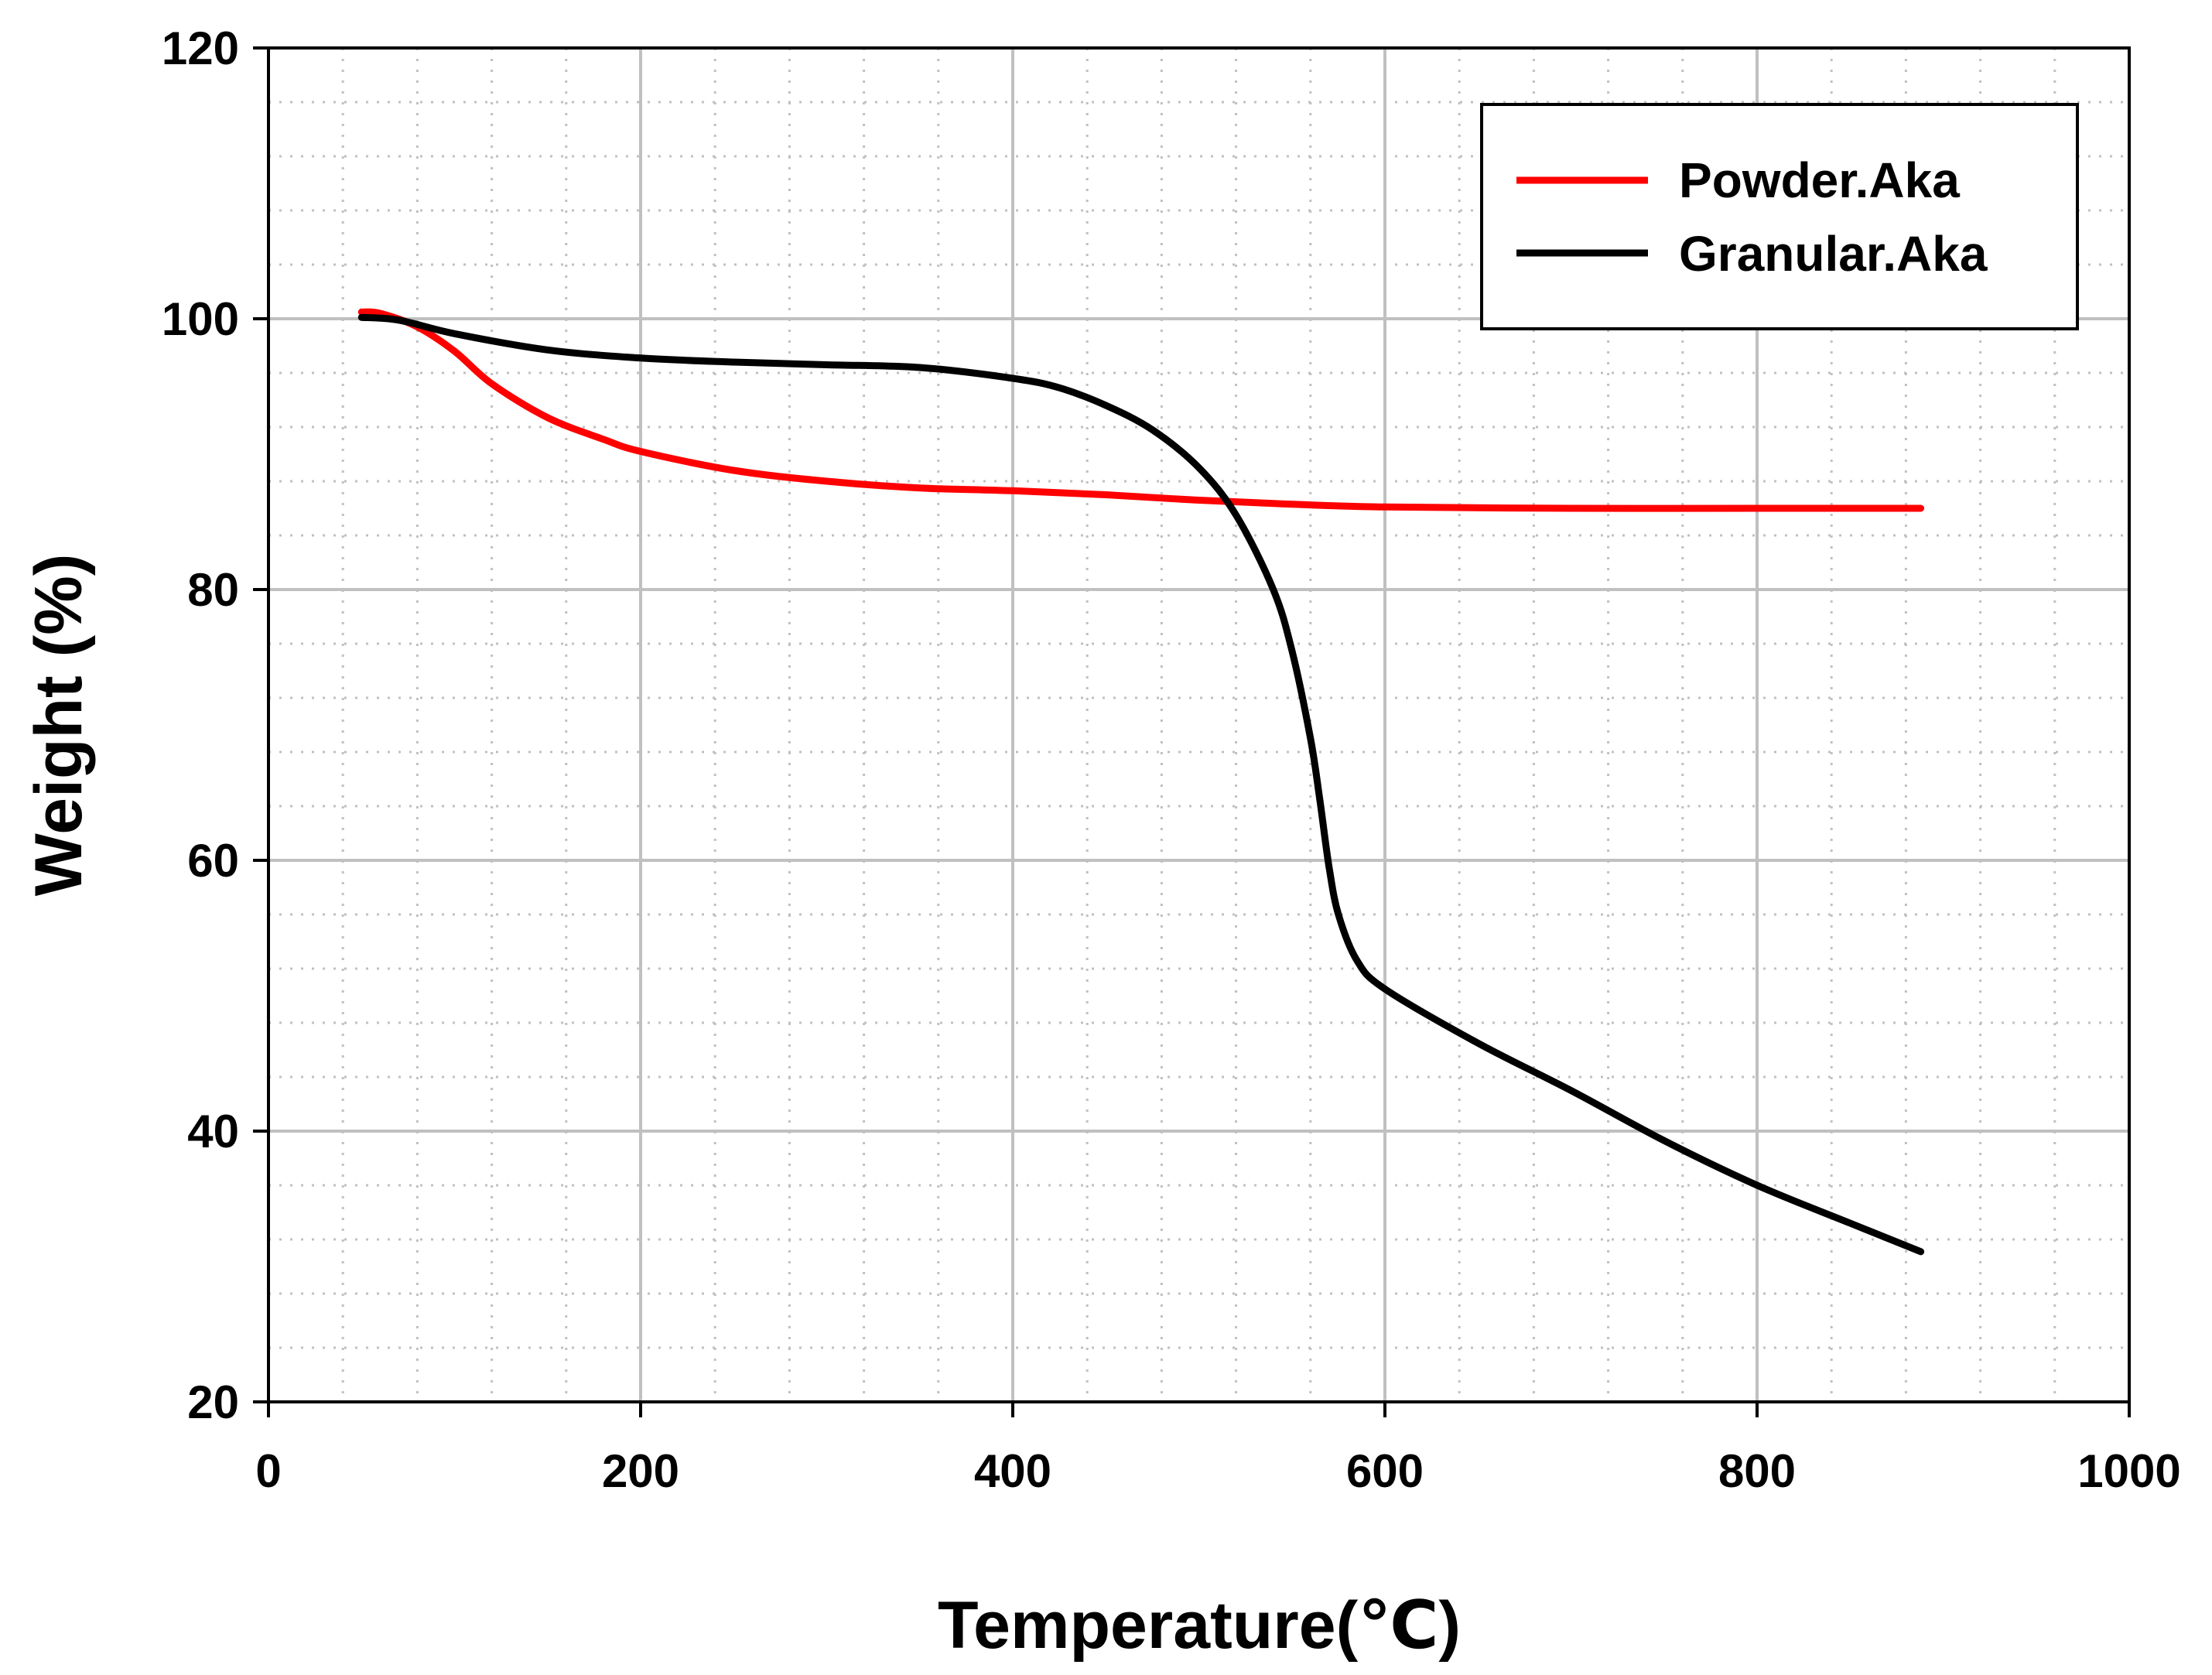 The image size is (2212, 1675). What do you see at coordinates (1834, 254) in the screenshot?
I see `legend-label-granular: Granular.Aka` at bounding box center [1834, 254].